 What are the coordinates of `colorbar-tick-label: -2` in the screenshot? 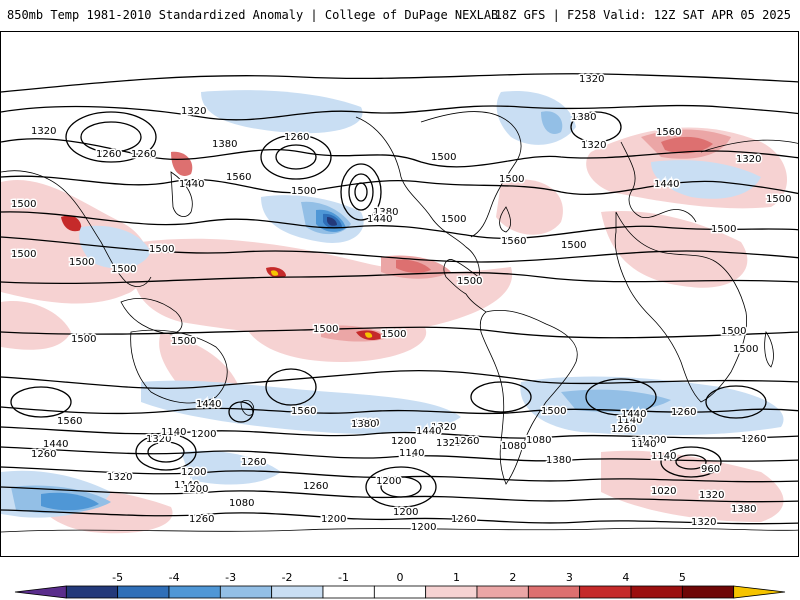 It's located at (287, 577).